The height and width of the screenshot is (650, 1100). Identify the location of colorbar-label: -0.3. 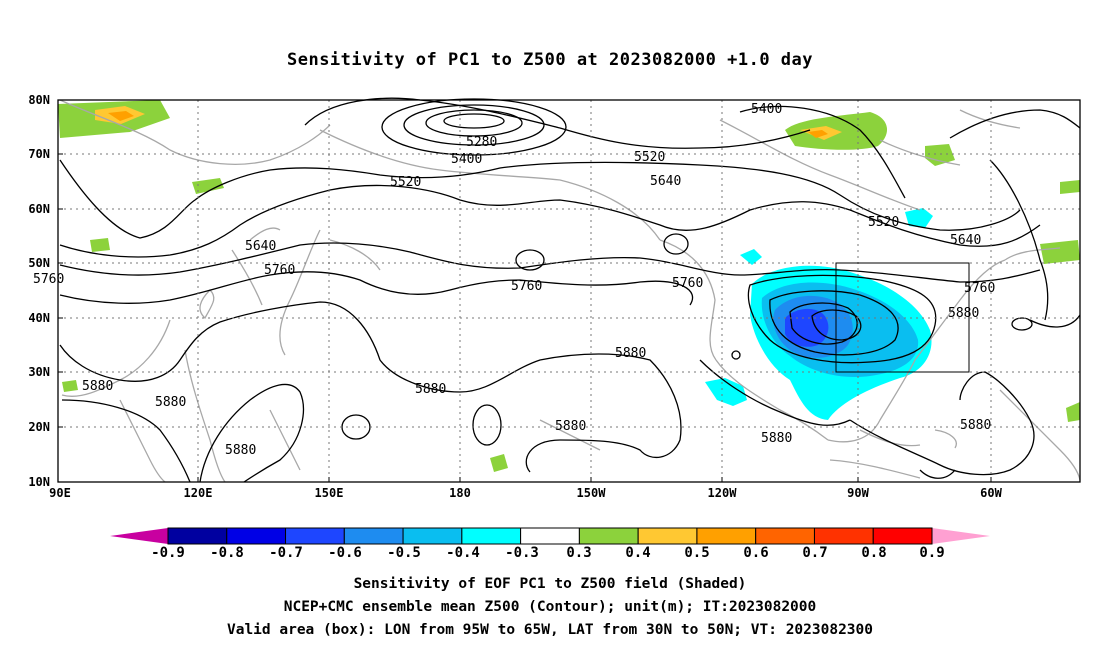
(522, 553).